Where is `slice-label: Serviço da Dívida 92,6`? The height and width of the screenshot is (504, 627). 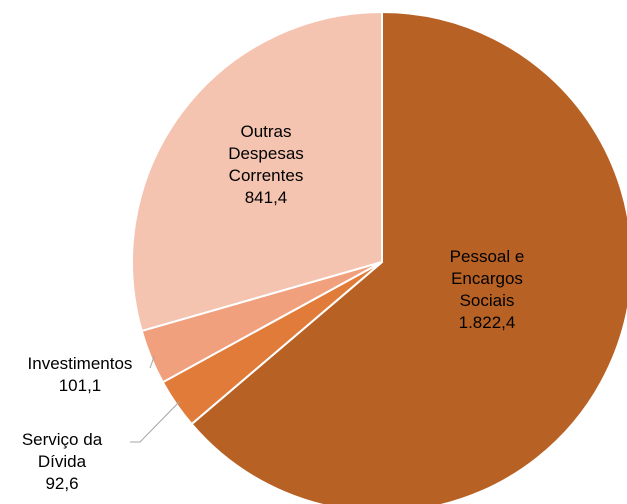
slice-label: Serviço da Dívida 92,6 is located at coordinates (62, 462).